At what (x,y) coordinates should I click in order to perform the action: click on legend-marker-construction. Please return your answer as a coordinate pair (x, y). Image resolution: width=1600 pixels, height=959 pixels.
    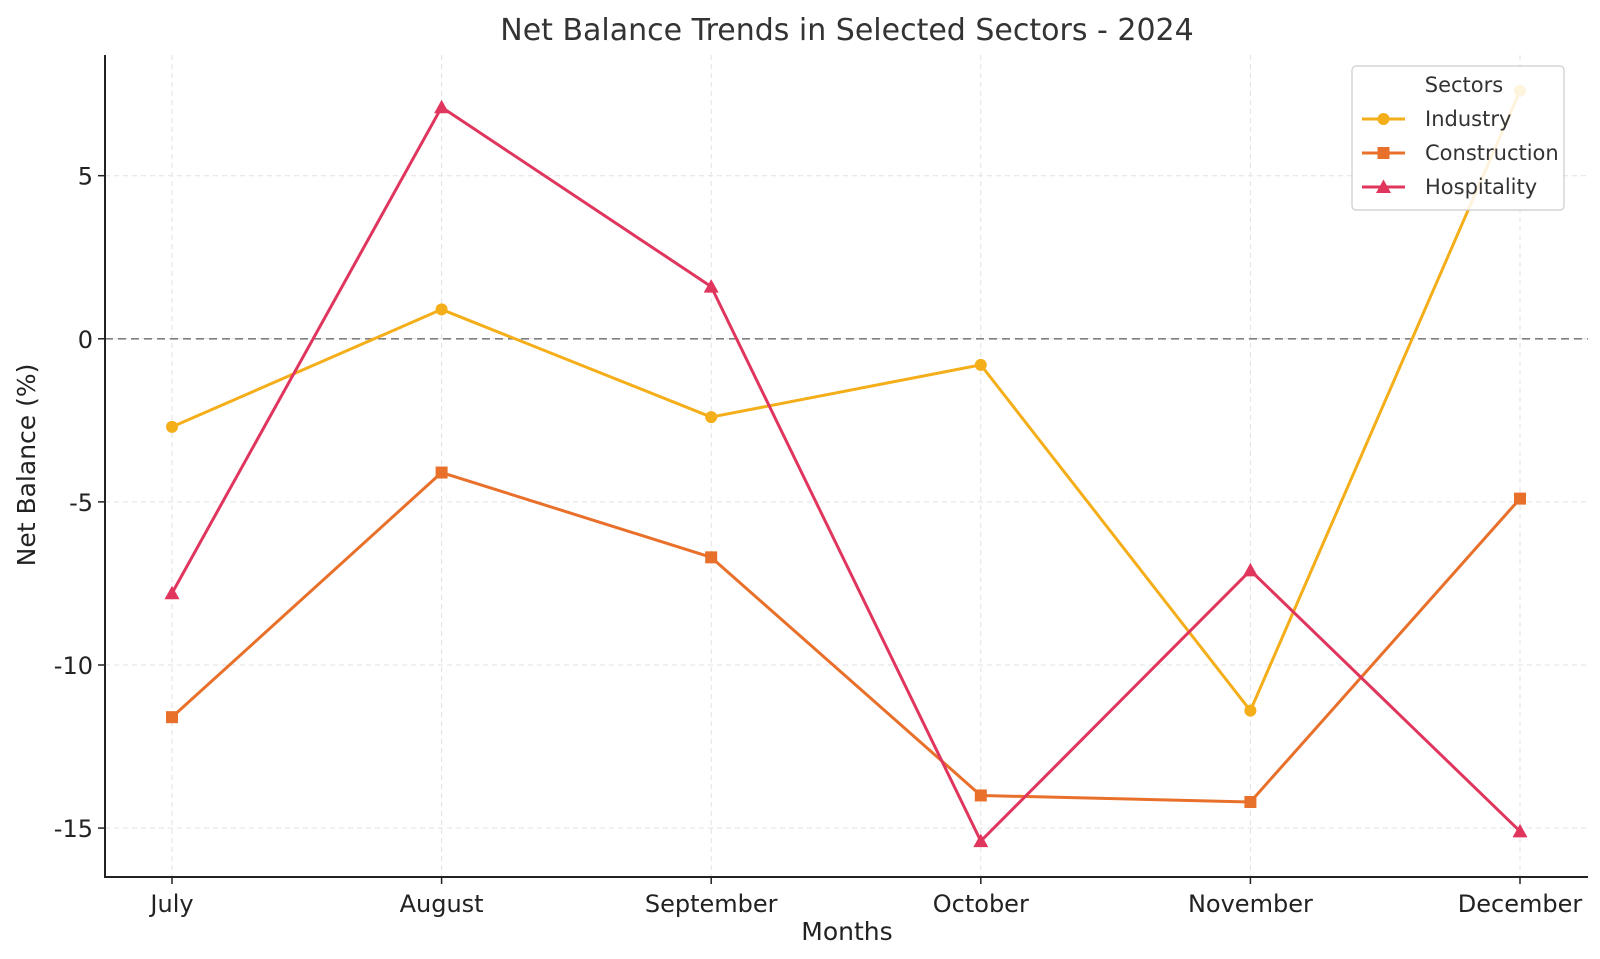
    Looking at the image, I should click on (1383, 153).